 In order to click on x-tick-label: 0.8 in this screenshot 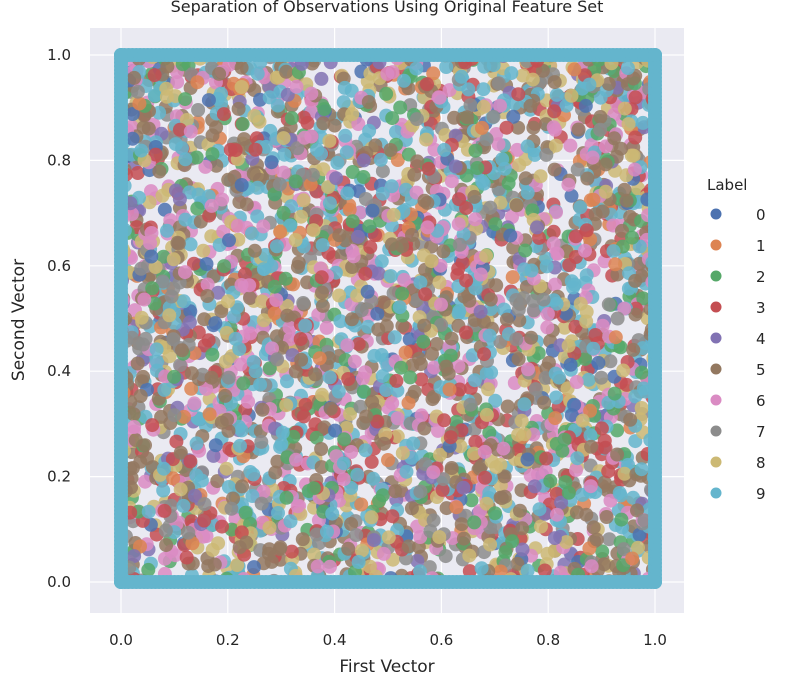, I will do `click(548, 640)`.